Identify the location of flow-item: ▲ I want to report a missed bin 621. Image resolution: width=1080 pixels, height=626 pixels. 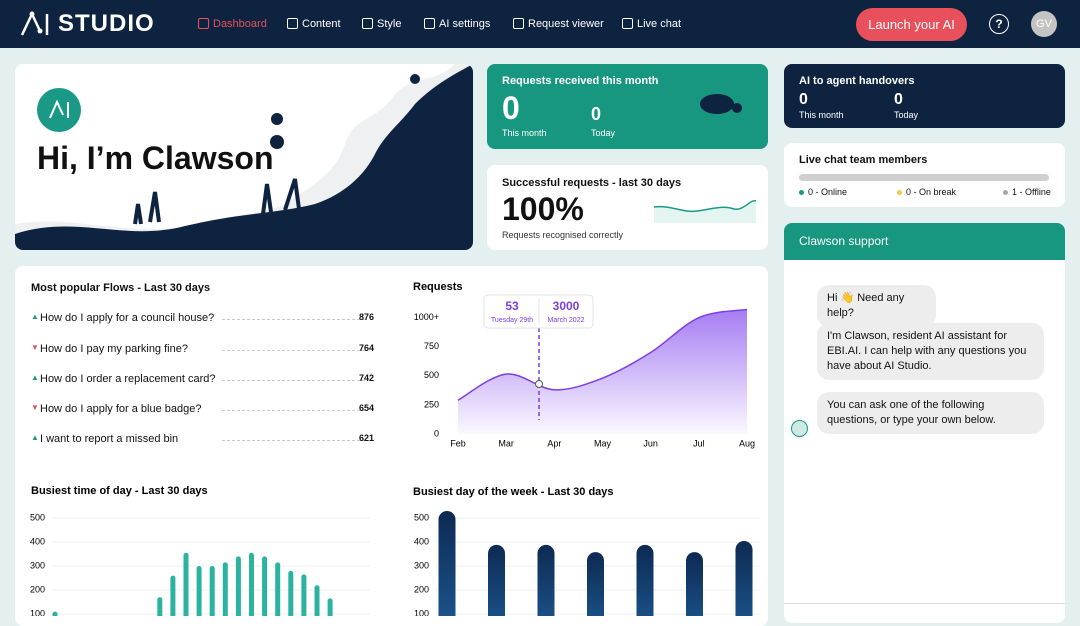
(203, 440).